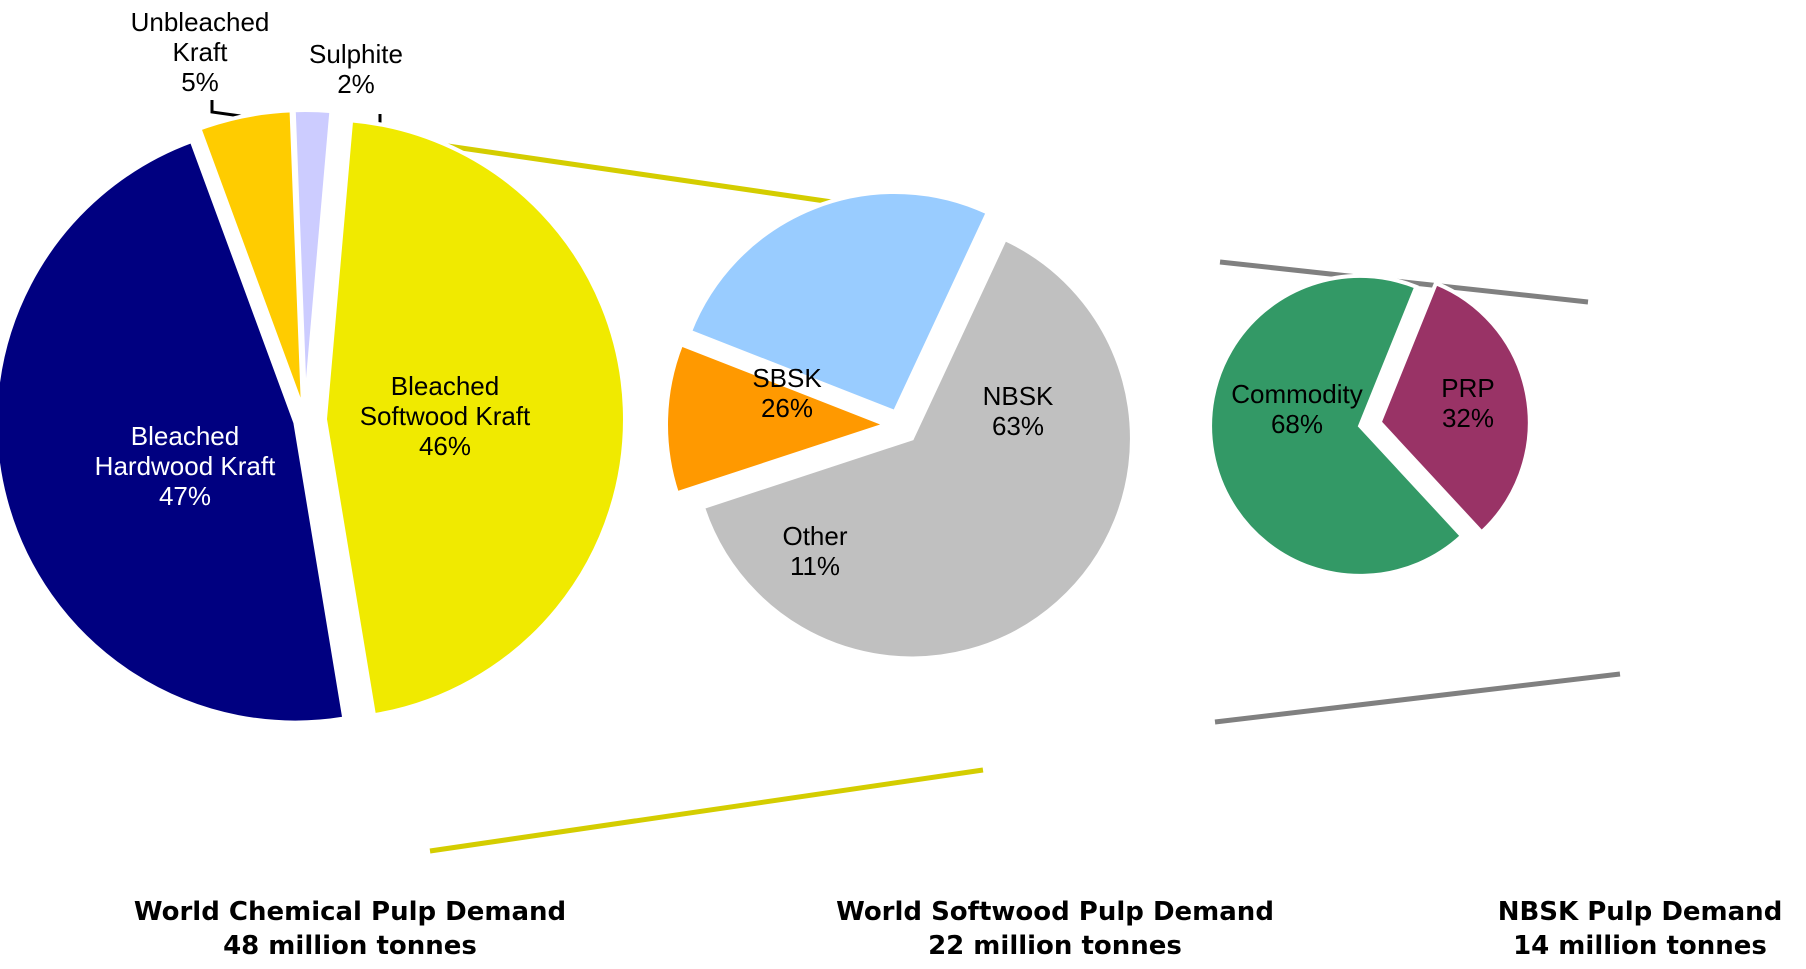 The image size is (1806, 969). Describe the element at coordinates (917, 448) in the screenshot. I see `pie-slice-nbsk` at that location.